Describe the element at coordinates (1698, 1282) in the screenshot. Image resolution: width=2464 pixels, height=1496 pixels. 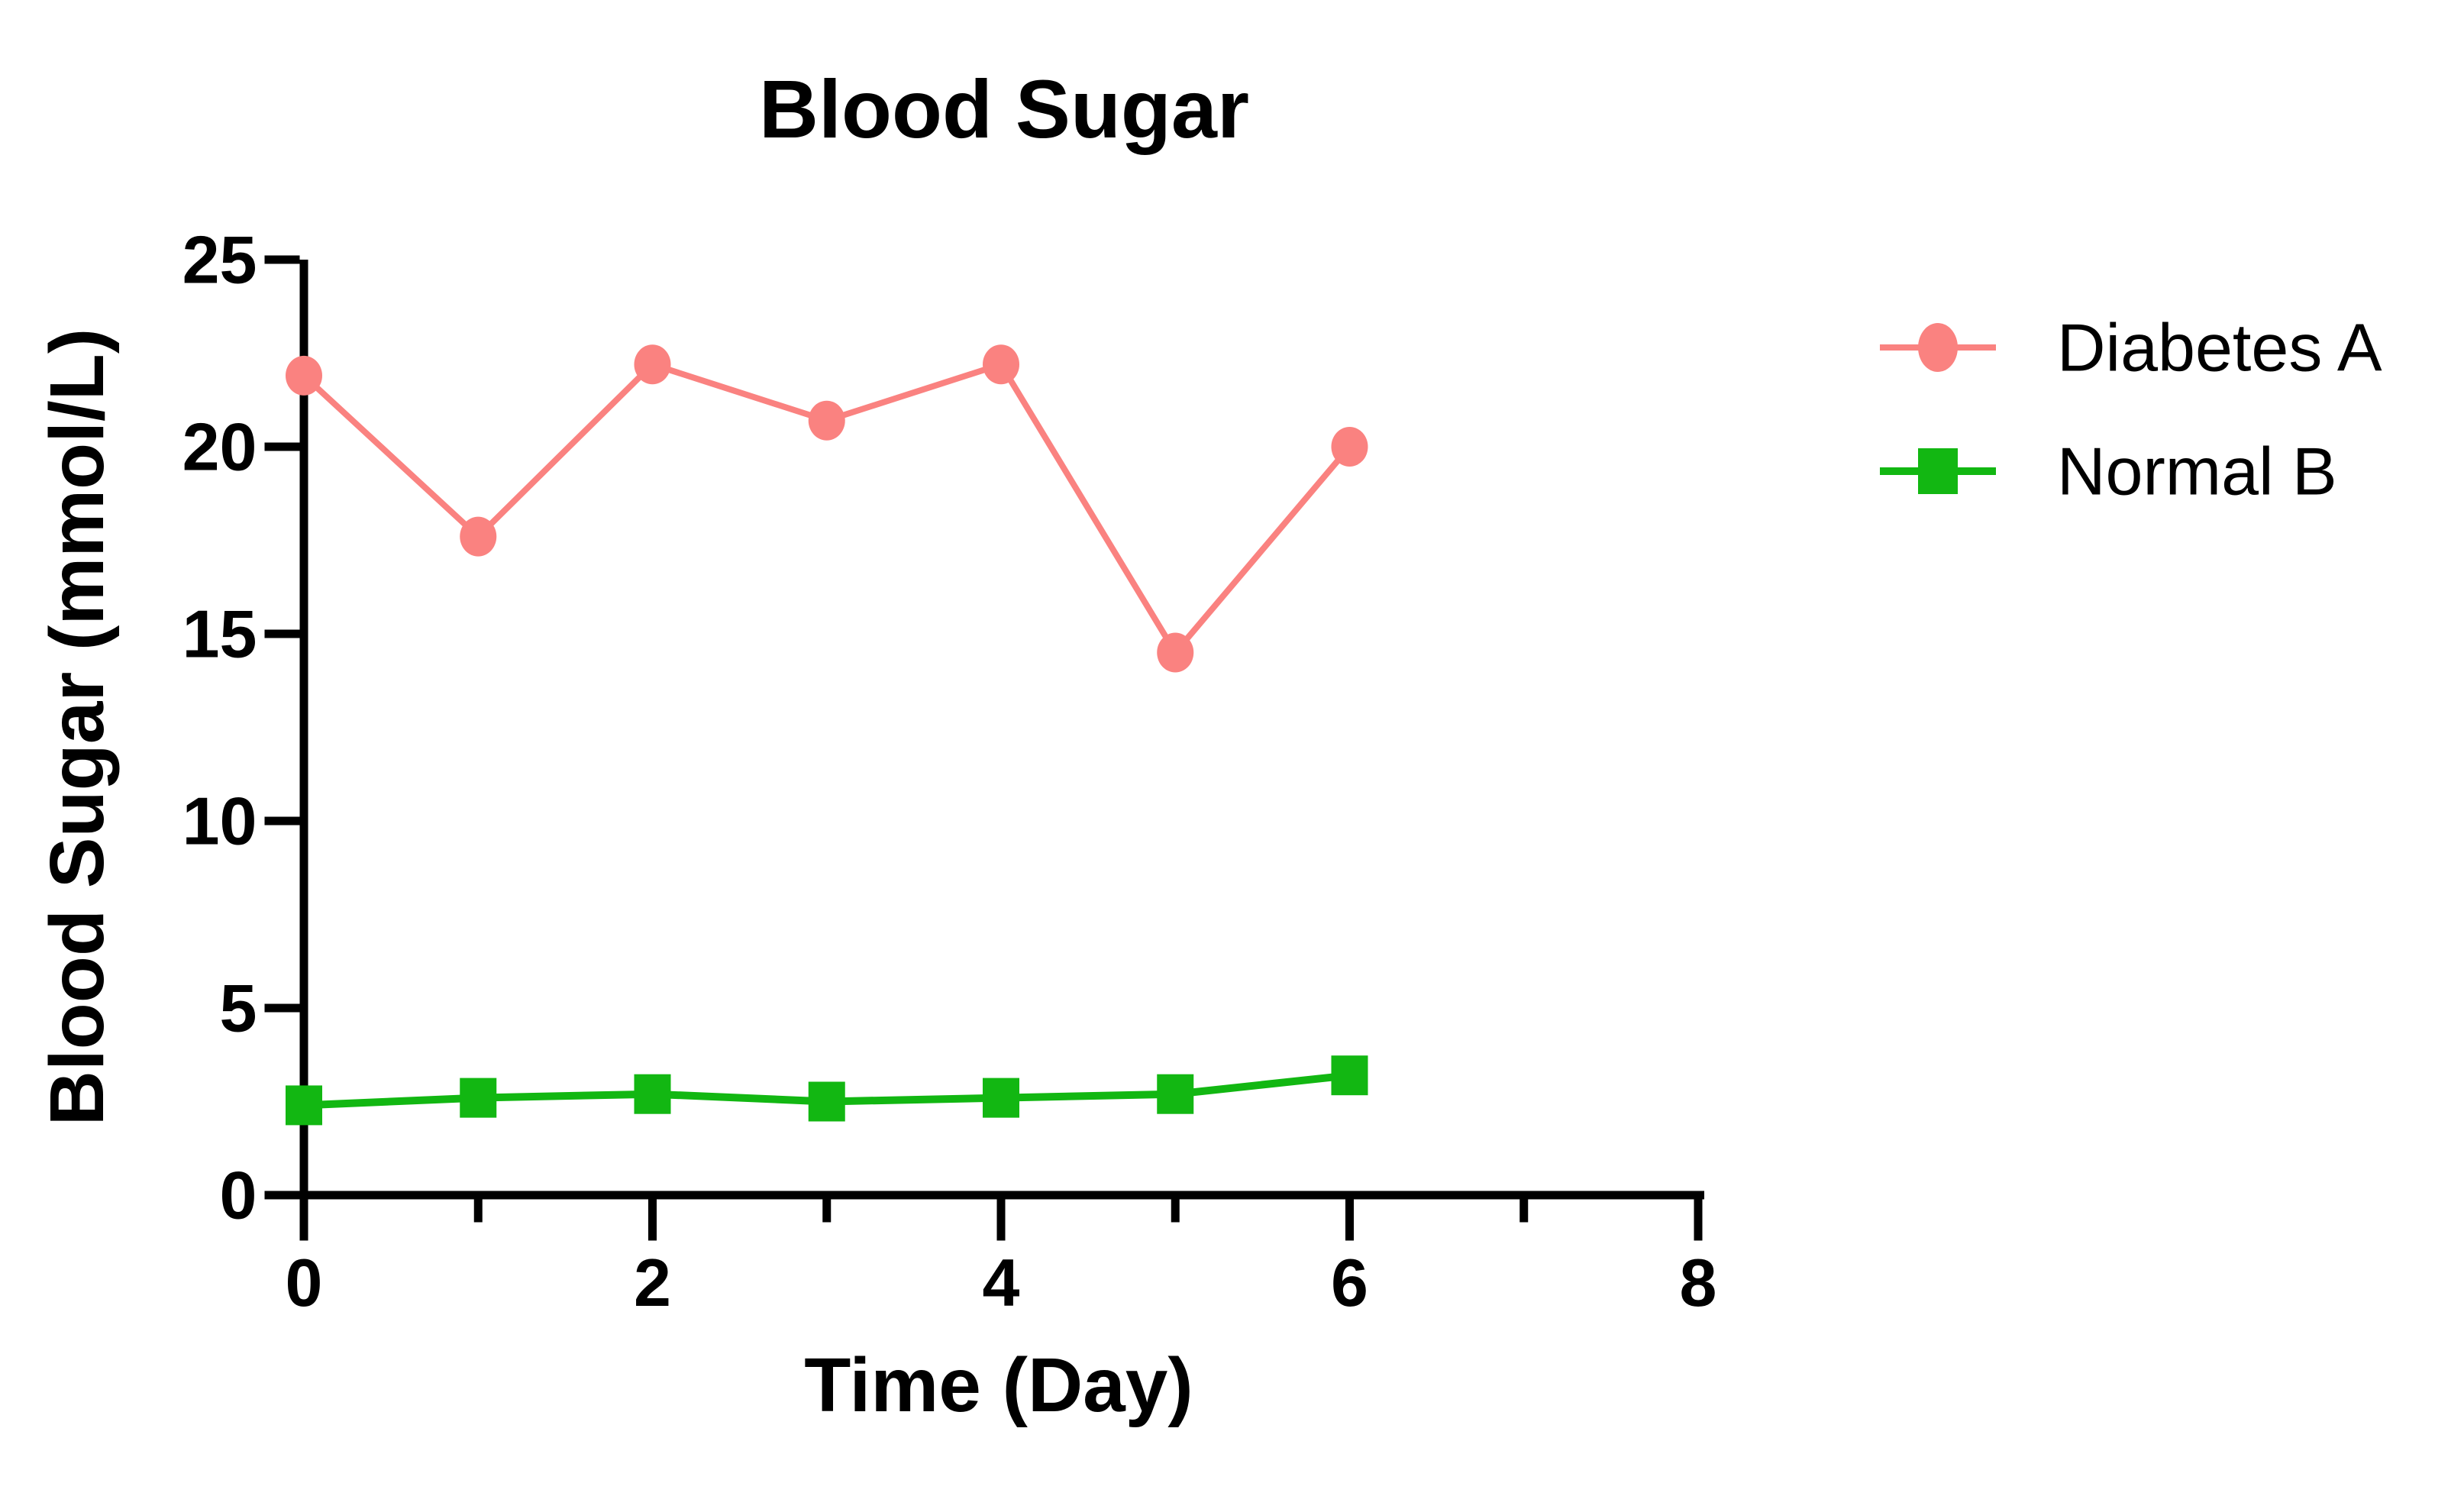
I see `x-tick-label: 8` at that location.